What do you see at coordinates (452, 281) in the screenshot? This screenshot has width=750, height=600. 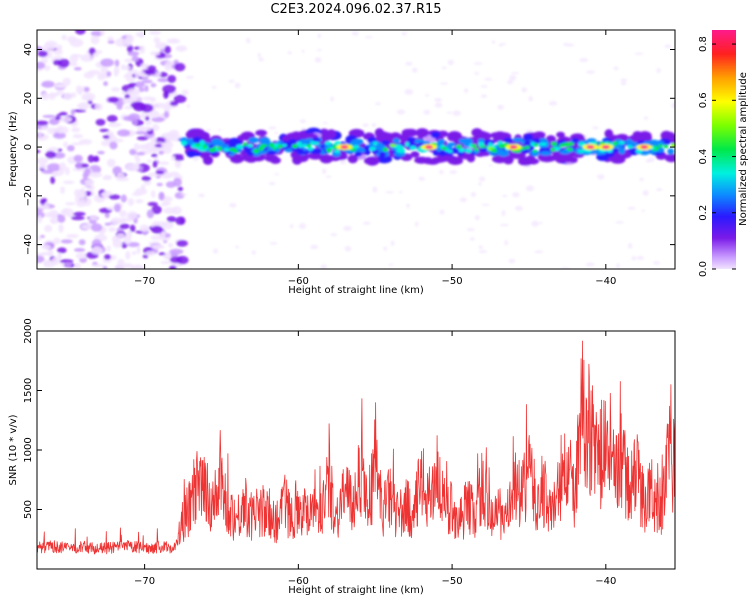 I see `spectrogram-x-tick-label: −50` at bounding box center [452, 281].